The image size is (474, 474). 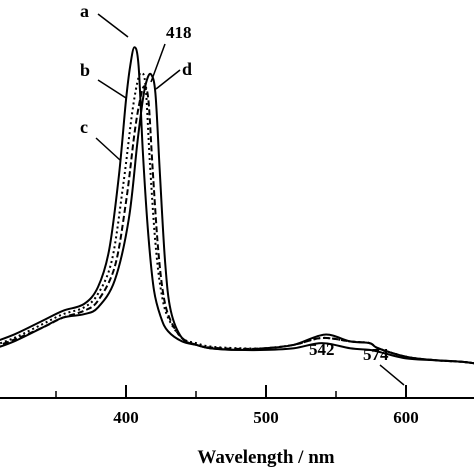 I want to click on x-axis-title: Wavelength / nm, so click(x=265, y=457).